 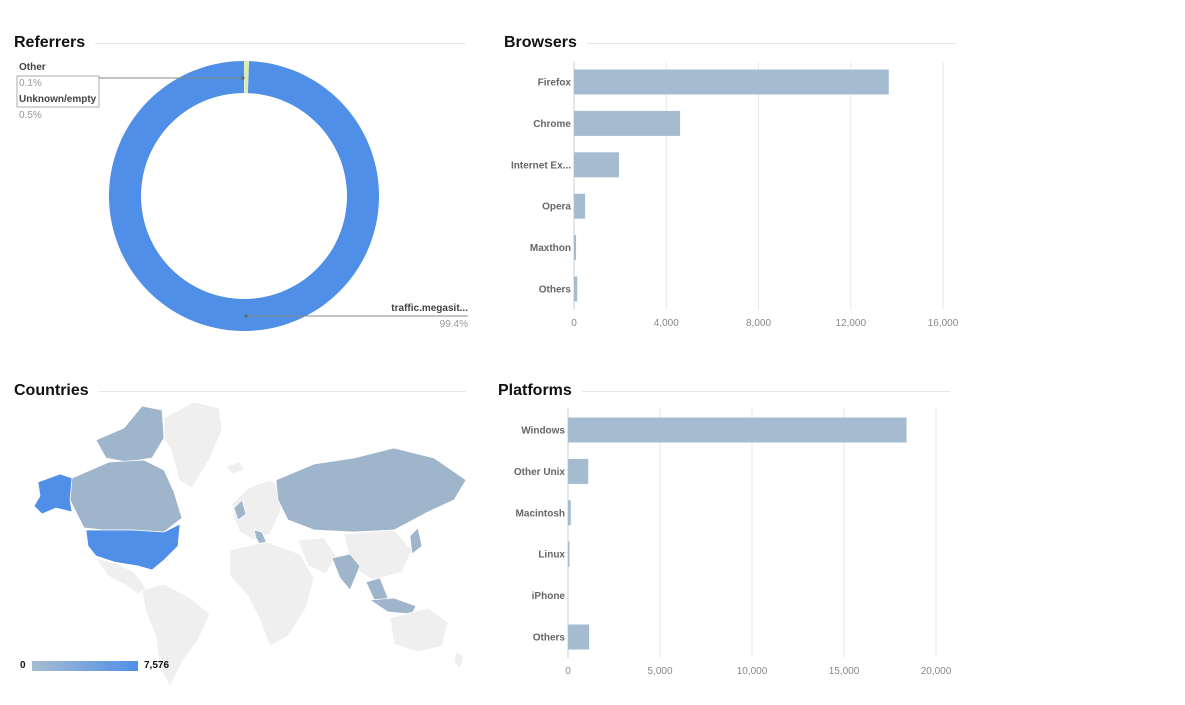 What do you see at coordinates (555, 83) in the screenshot?
I see `browsers-category-label: Firefox` at bounding box center [555, 83].